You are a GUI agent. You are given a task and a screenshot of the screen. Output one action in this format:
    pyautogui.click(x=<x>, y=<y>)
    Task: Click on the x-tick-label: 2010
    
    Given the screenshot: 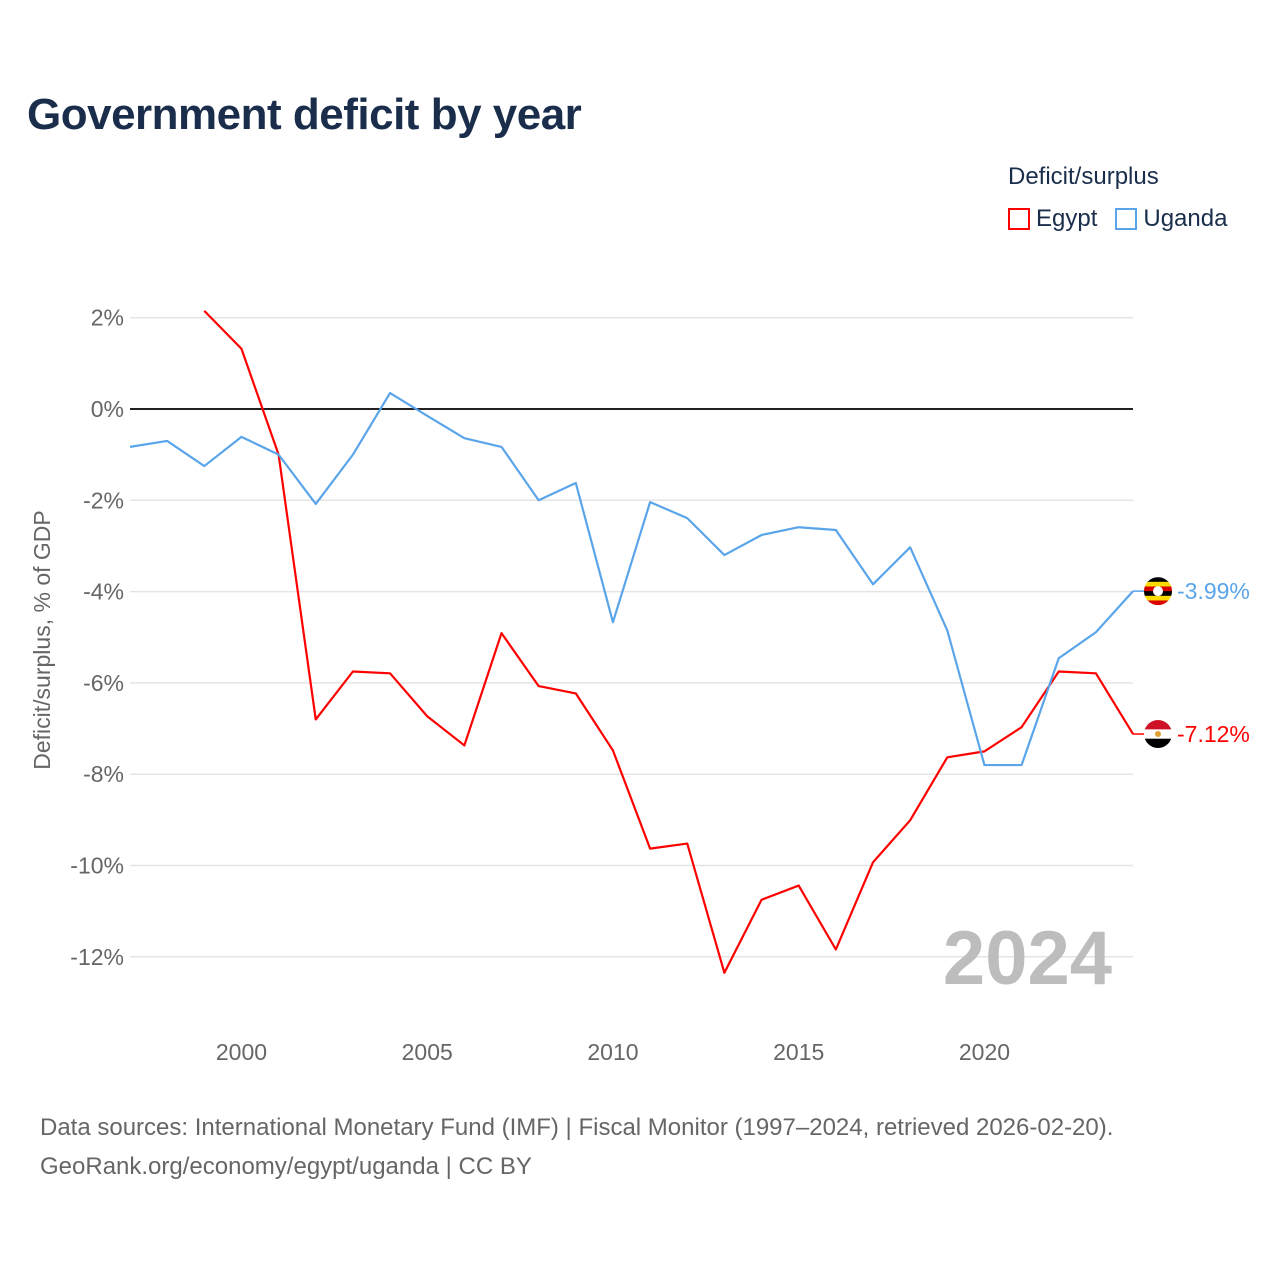 What is the action you would take?
    pyautogui.click(x=612, y=1052)
    